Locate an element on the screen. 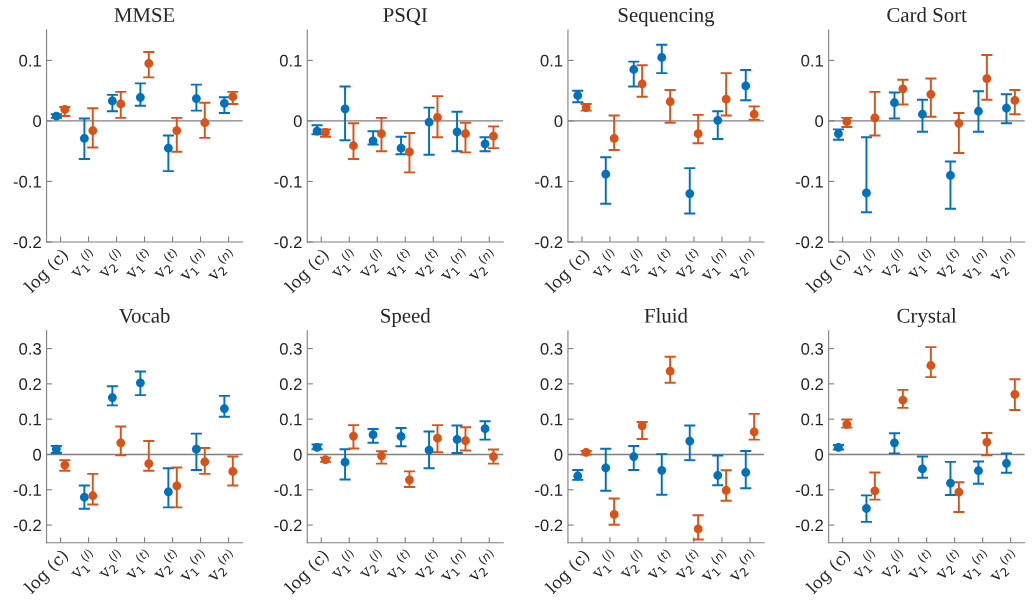 The height and width of the screenshot is (603, 1035). chart-title: MMSE is located at coordinates (144, 15).